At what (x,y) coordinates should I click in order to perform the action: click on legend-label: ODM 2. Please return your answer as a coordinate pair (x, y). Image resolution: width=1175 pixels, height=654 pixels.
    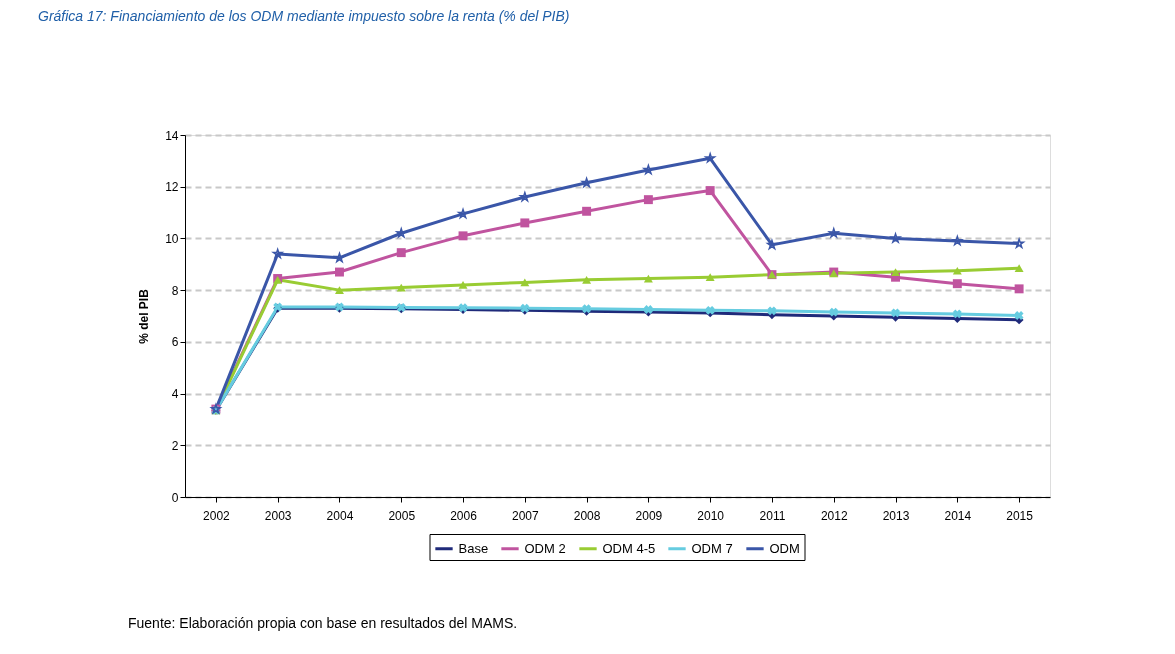
    Looking at the image, I should click on (545, 548).